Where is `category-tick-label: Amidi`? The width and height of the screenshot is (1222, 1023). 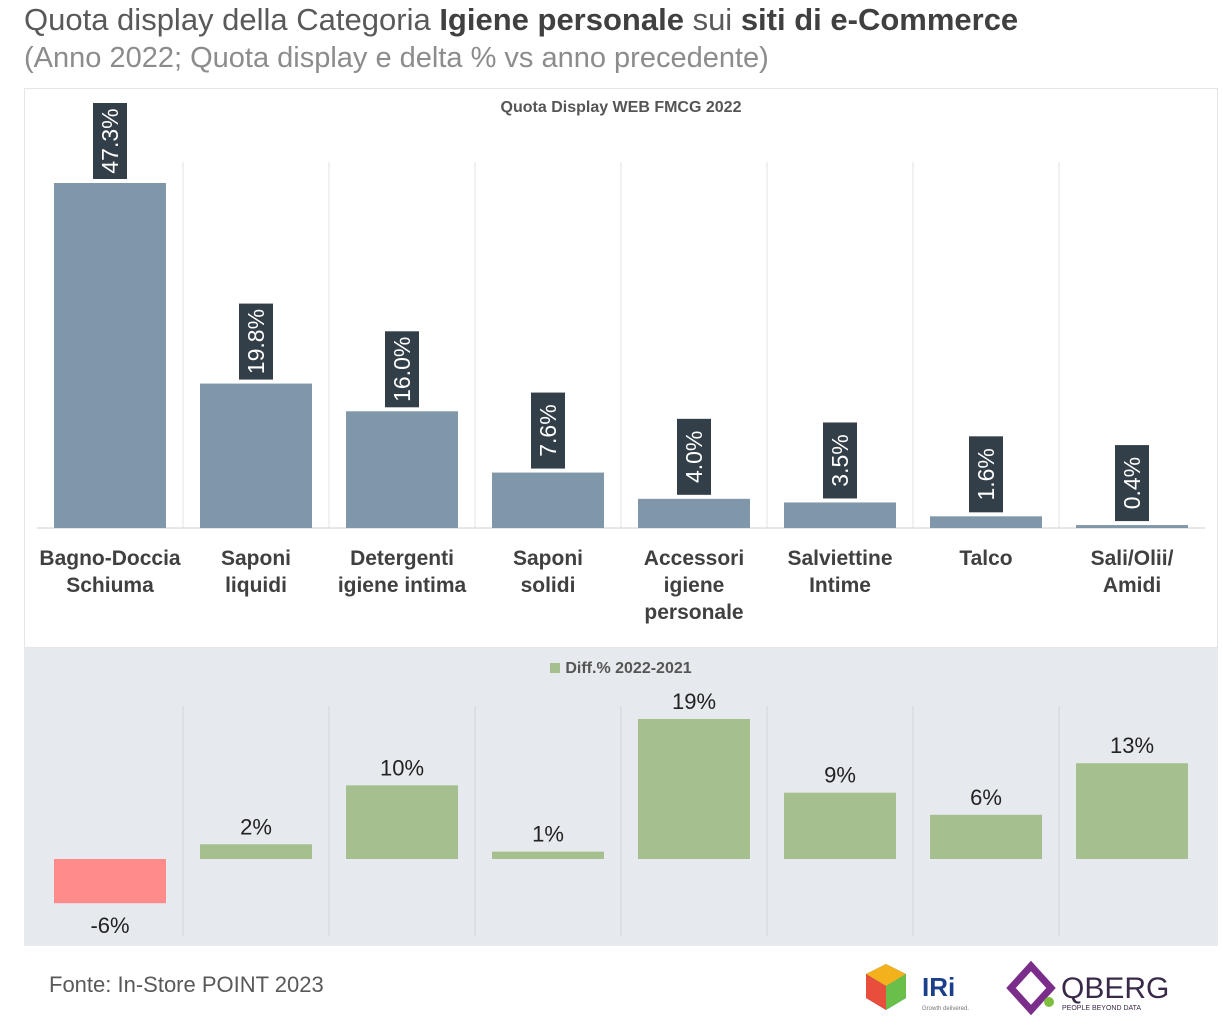 category-tick-label: Amidi is located at coordinates (1132, 585).